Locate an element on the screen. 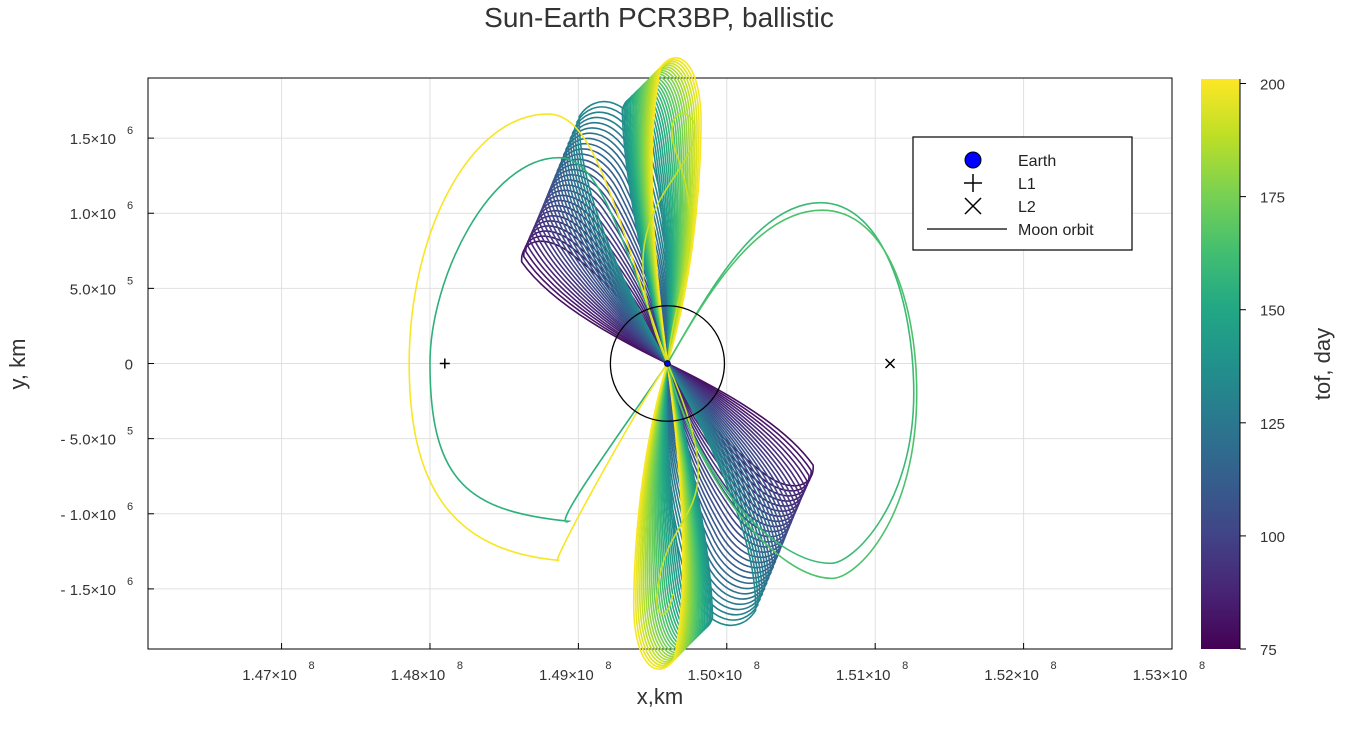 This screenshot has height=750, width=1350. colorbar-gradient is located at coordinates (1220, 364).